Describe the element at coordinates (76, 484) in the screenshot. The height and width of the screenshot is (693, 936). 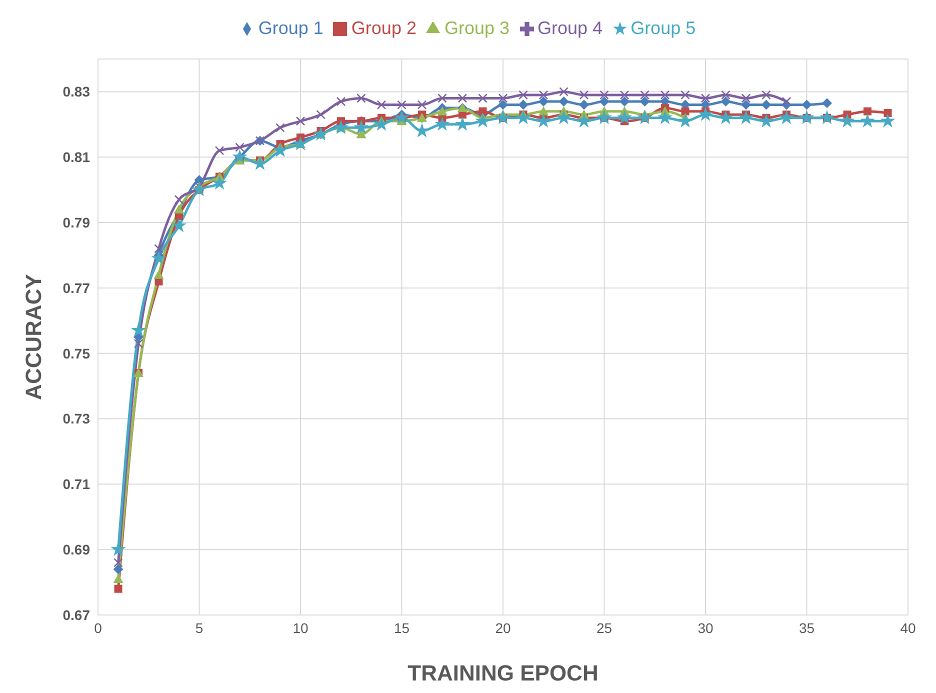
I see `y-tick-label: 0.71` at that location.